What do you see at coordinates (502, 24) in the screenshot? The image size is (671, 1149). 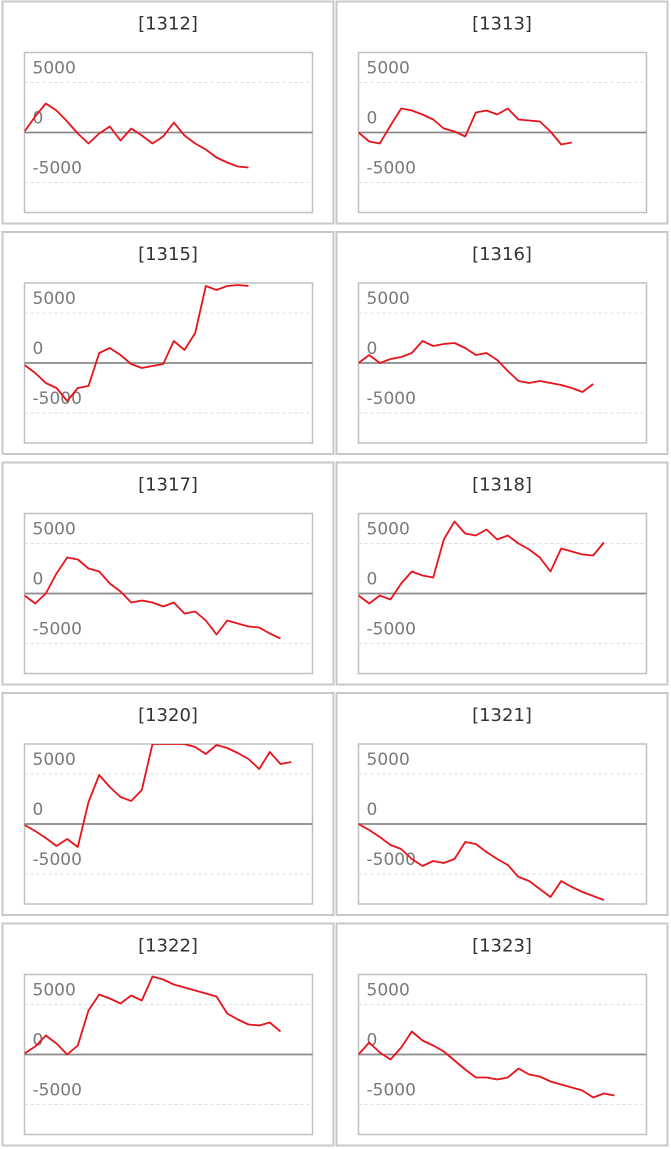 I see `chart-title: [1313]` at bounding box center [502, 24].